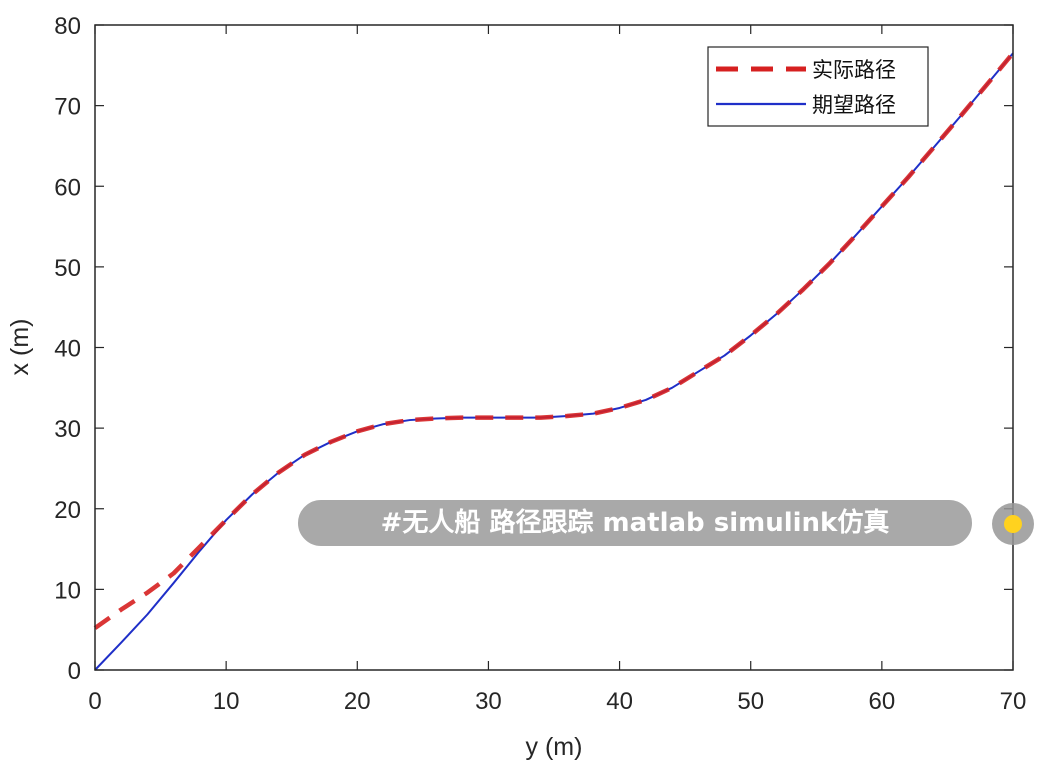  I want to click on y-tick-label: 50, so click(67, 268).